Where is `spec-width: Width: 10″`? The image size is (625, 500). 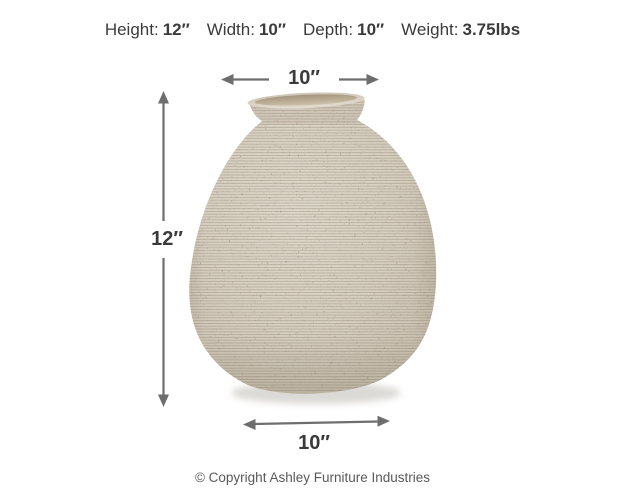
spec-width: Width: 10″ is located at coordinates (246, 30).